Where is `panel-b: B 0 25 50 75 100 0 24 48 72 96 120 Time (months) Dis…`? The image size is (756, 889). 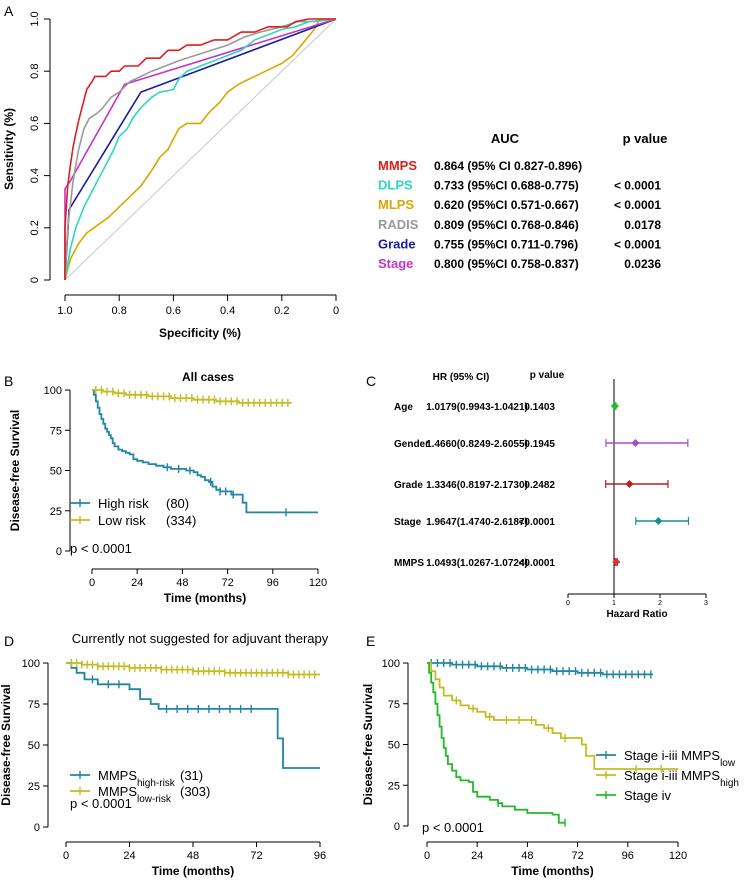 panel-b: B 0 25 50 75 100 0 24 48 72 96 120 Time (months) Dis… is located at coordinates (165, 487).